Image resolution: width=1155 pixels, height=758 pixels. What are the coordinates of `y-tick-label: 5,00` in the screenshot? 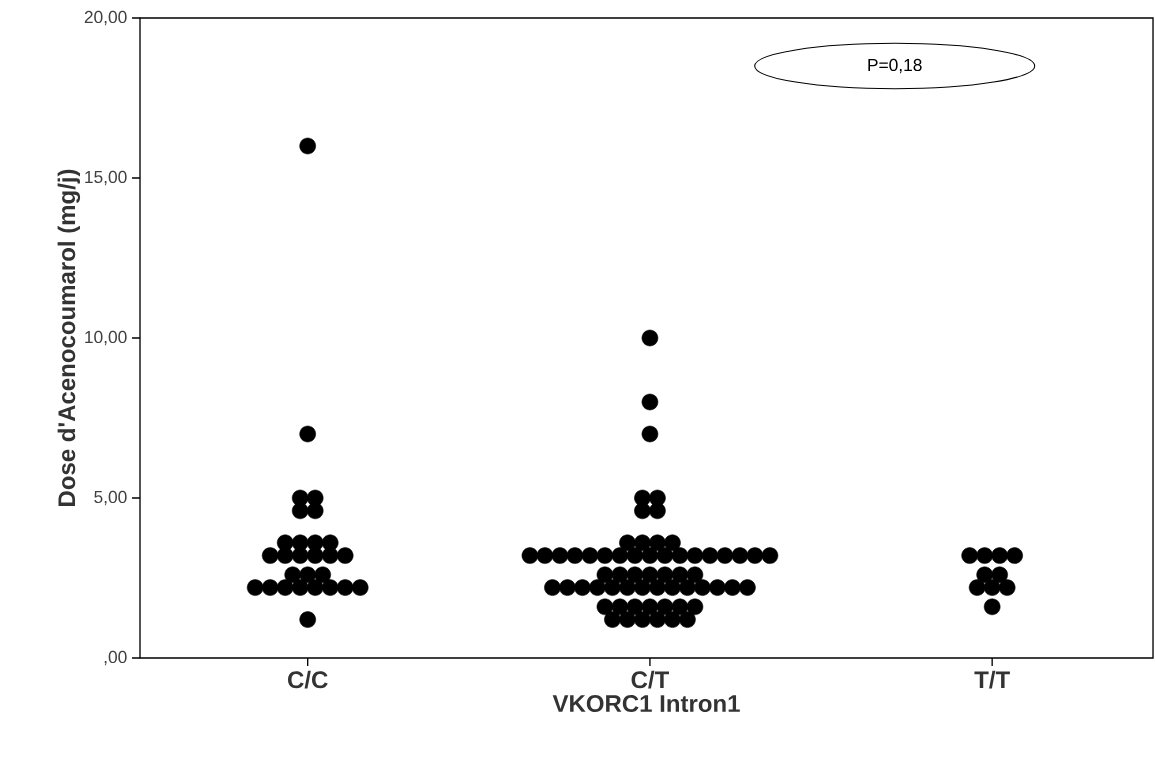 It's located at (110, 498).